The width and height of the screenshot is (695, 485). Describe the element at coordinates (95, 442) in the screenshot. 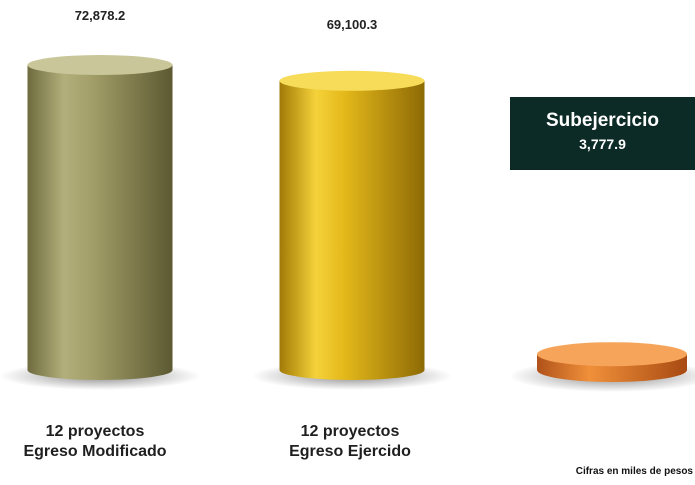

I see `category-label-1: 12 proyectos Egreso Modificado` at that location.